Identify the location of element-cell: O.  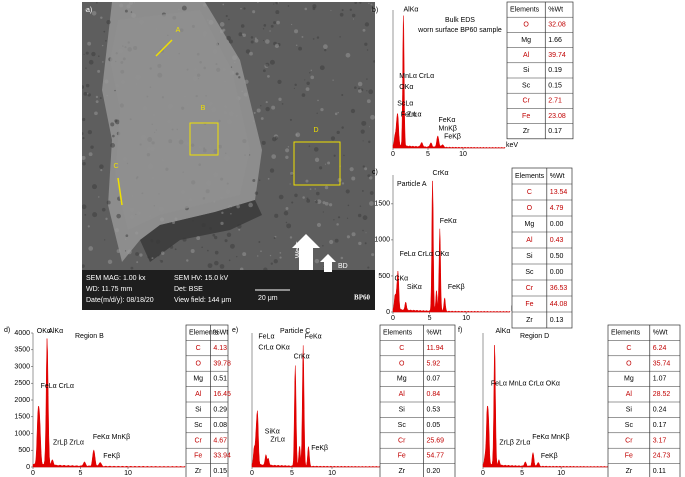
(530, 208).